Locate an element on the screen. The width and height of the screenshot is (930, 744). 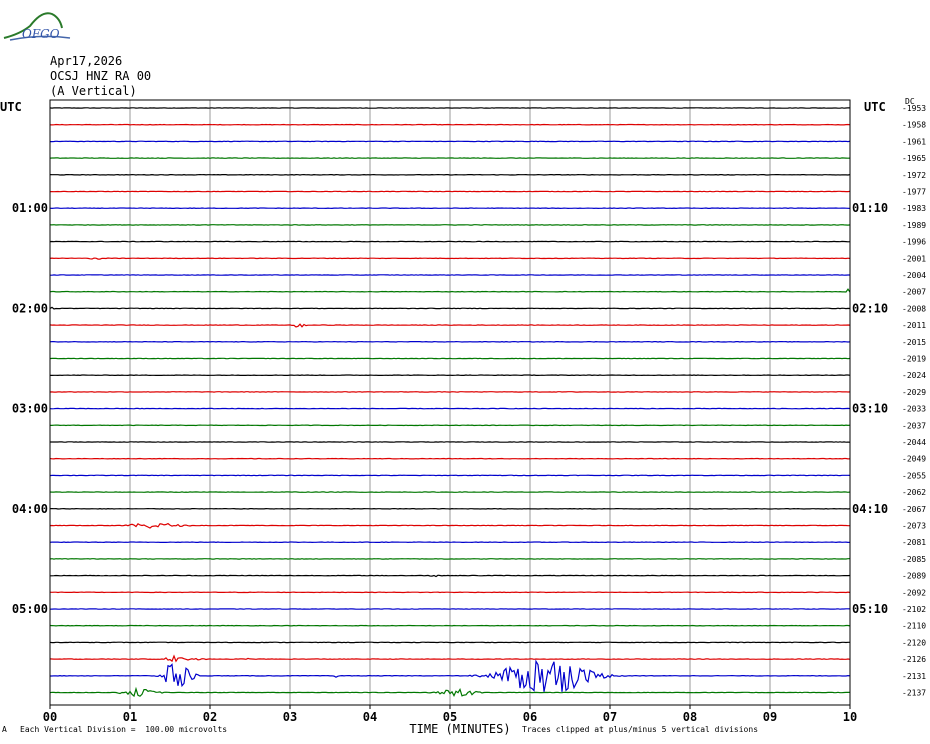
x-tick-label: 04 is located at coordinates (370, 717).